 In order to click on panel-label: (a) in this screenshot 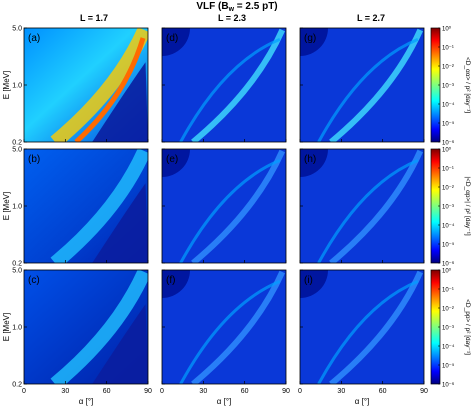, I will do `click(34, 38)`.